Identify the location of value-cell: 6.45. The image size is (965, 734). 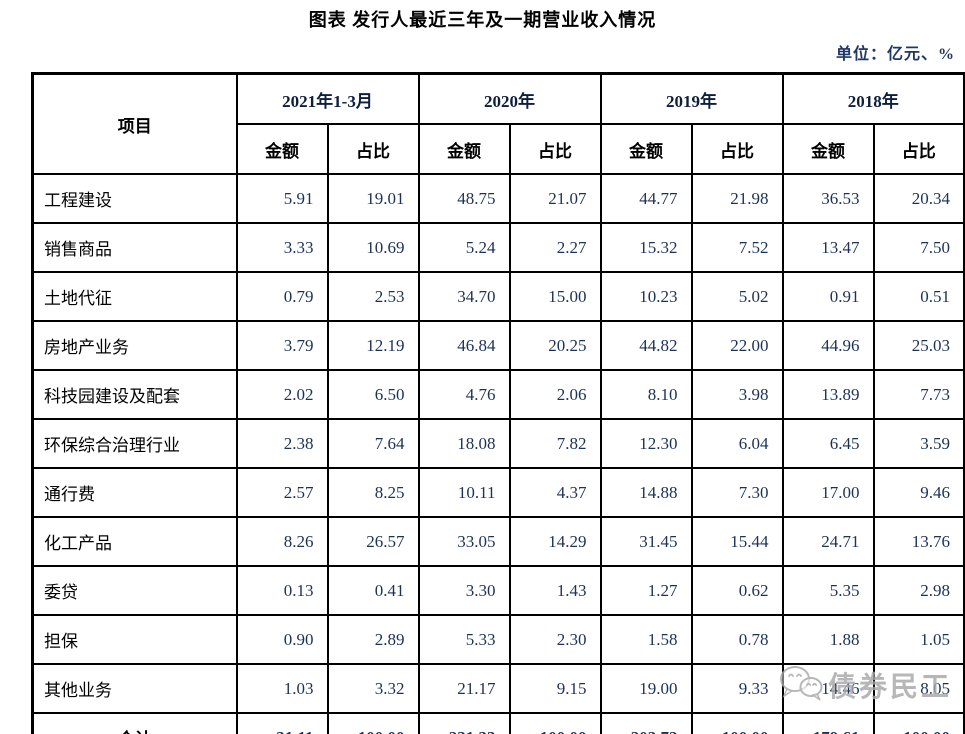
(828, 443).